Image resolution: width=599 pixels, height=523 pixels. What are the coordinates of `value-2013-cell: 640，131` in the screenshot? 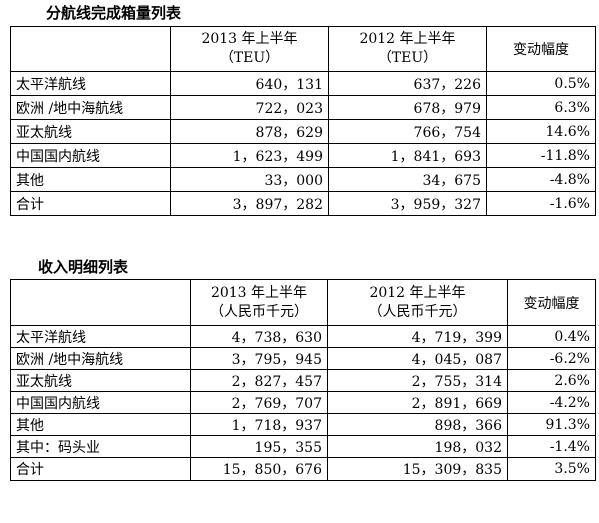 It's located at (249, 83).